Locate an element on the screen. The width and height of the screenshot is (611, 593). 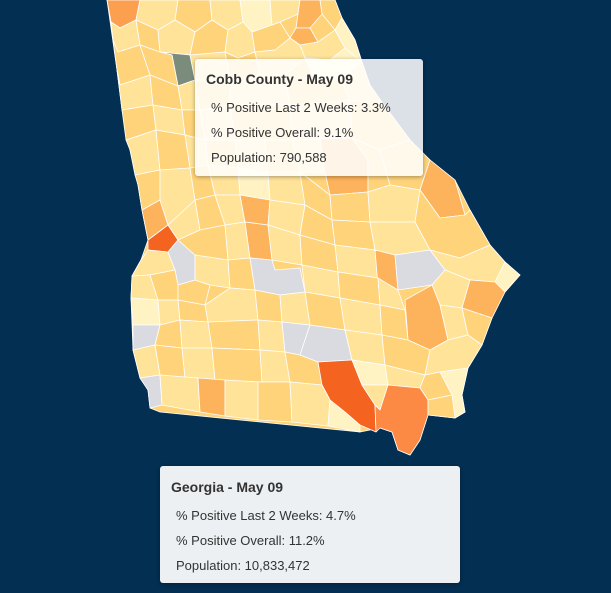
county-mcduffie is located at coordinates (394, 203).